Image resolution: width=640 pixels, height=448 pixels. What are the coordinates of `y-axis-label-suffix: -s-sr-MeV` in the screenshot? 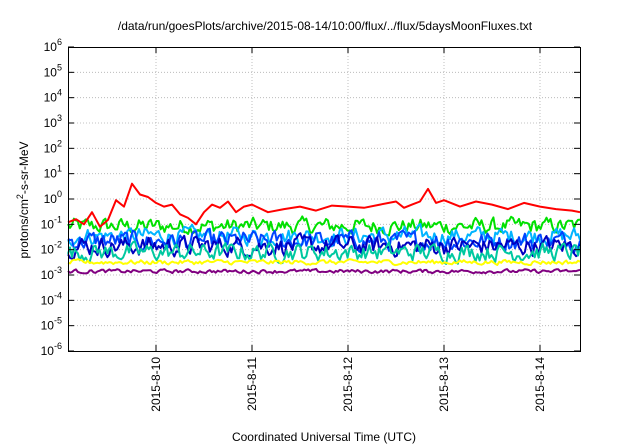 It's located at (24, 167).